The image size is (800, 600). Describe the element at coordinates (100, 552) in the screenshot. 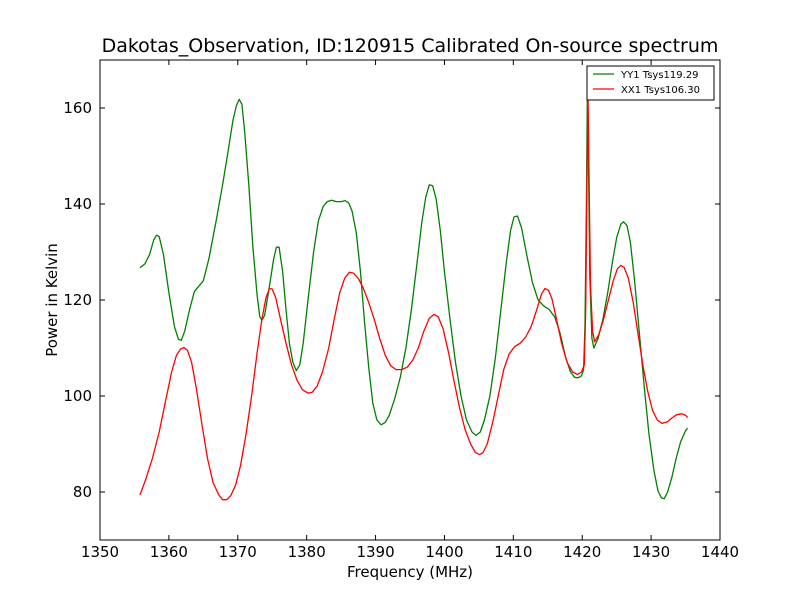

I see `x-tick-label: 1350` at that location.